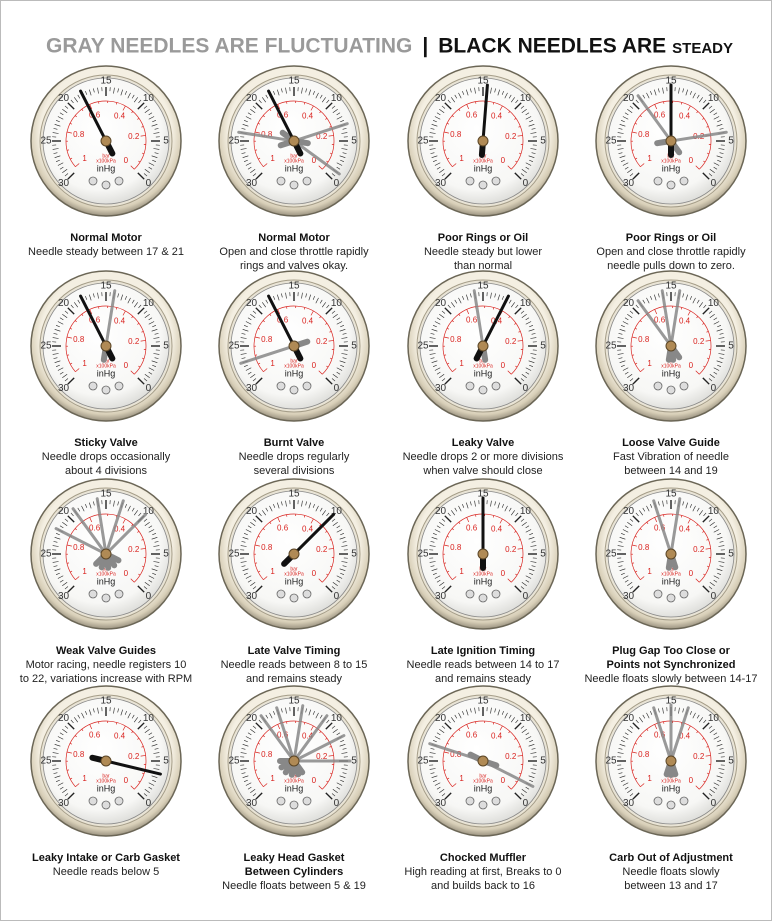 Image resolution: width=772 pixels, height=921 pixels. Describe the element at coordinates (671, 81) in the screenshot. I see `inhg-label: 15` at that location.